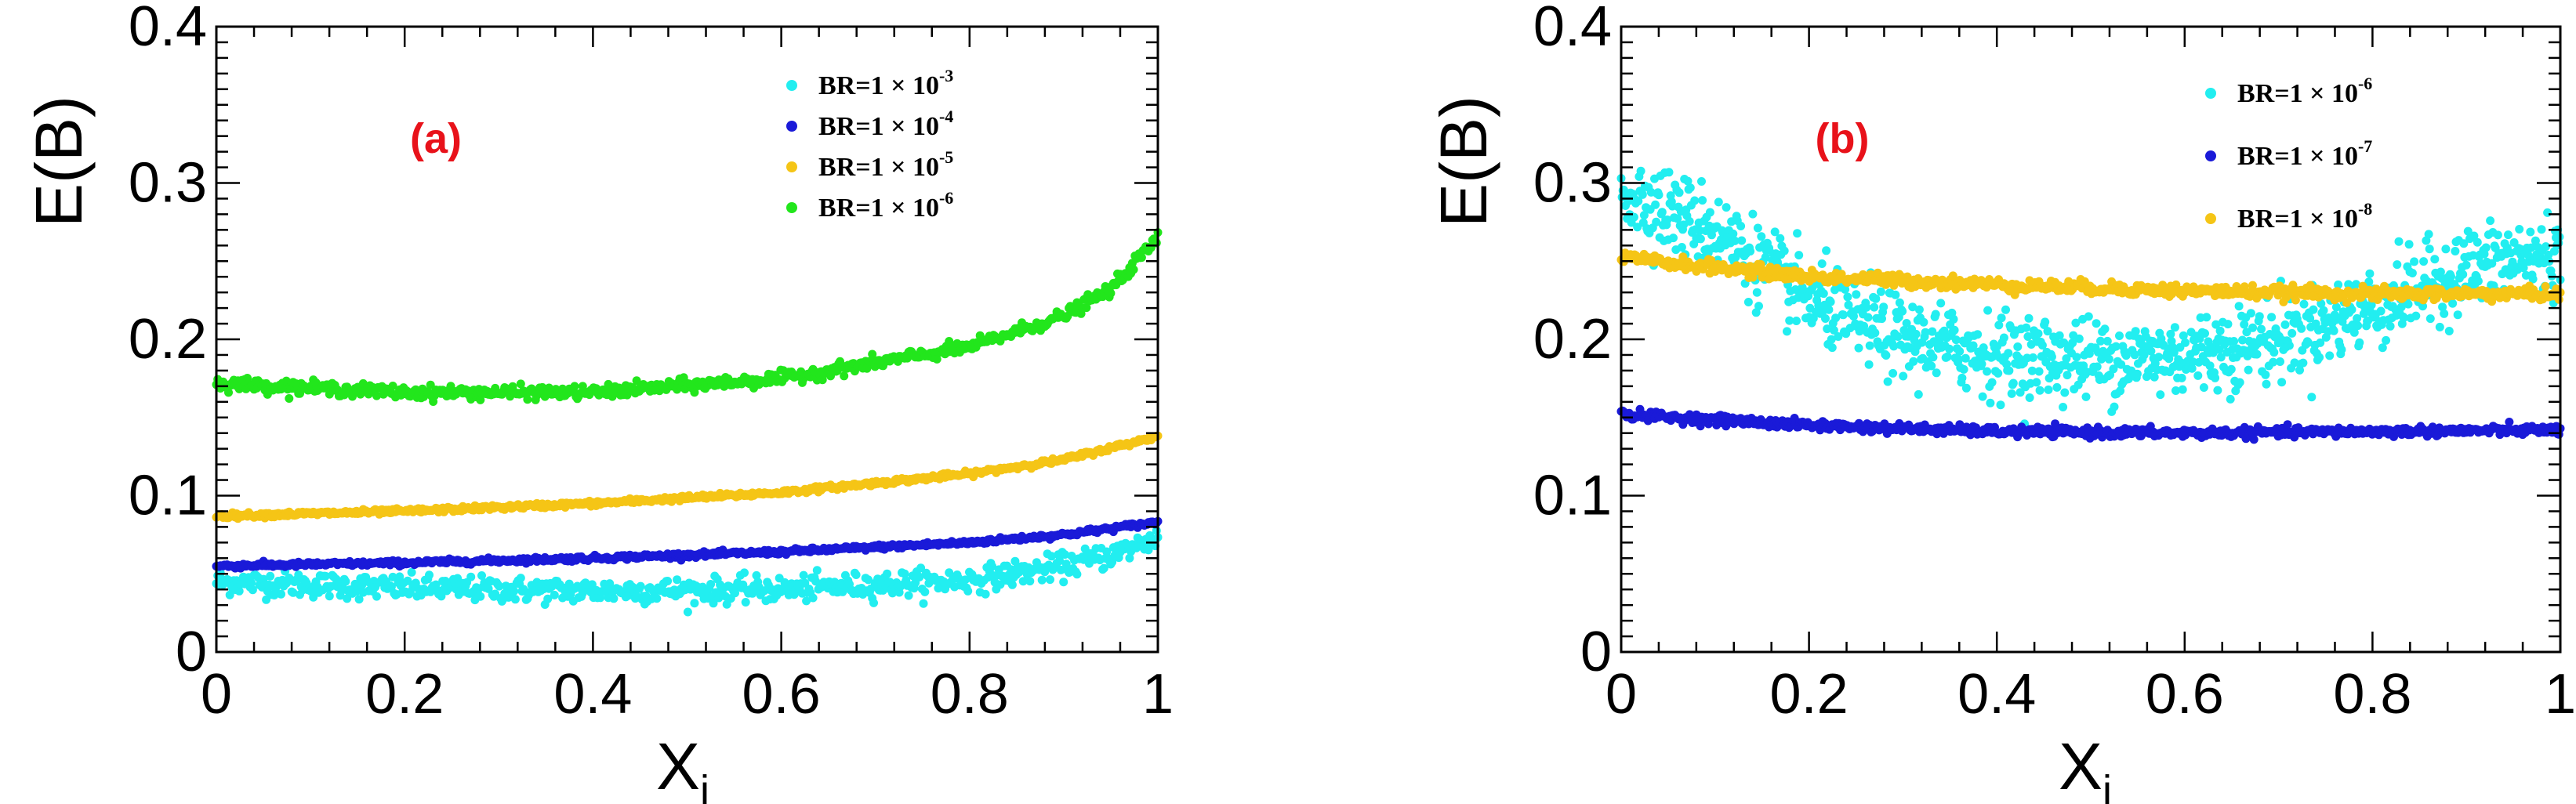  What do you see at coordinates (970, 694) in the screenshot?
I see `x-tick-label: 0.8` at bounding box center [970, 694].